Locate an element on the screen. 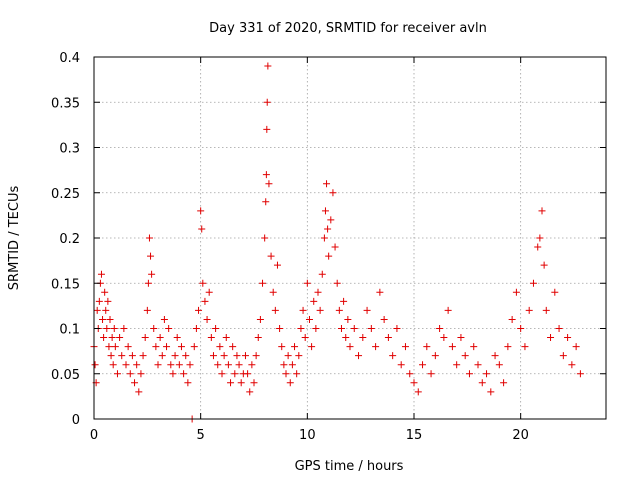  y-tick-labels: 0 0.05 0.1 0.15 0.2 0.25 0.3 0.35 0.4 is located at coordinates (65, 239).